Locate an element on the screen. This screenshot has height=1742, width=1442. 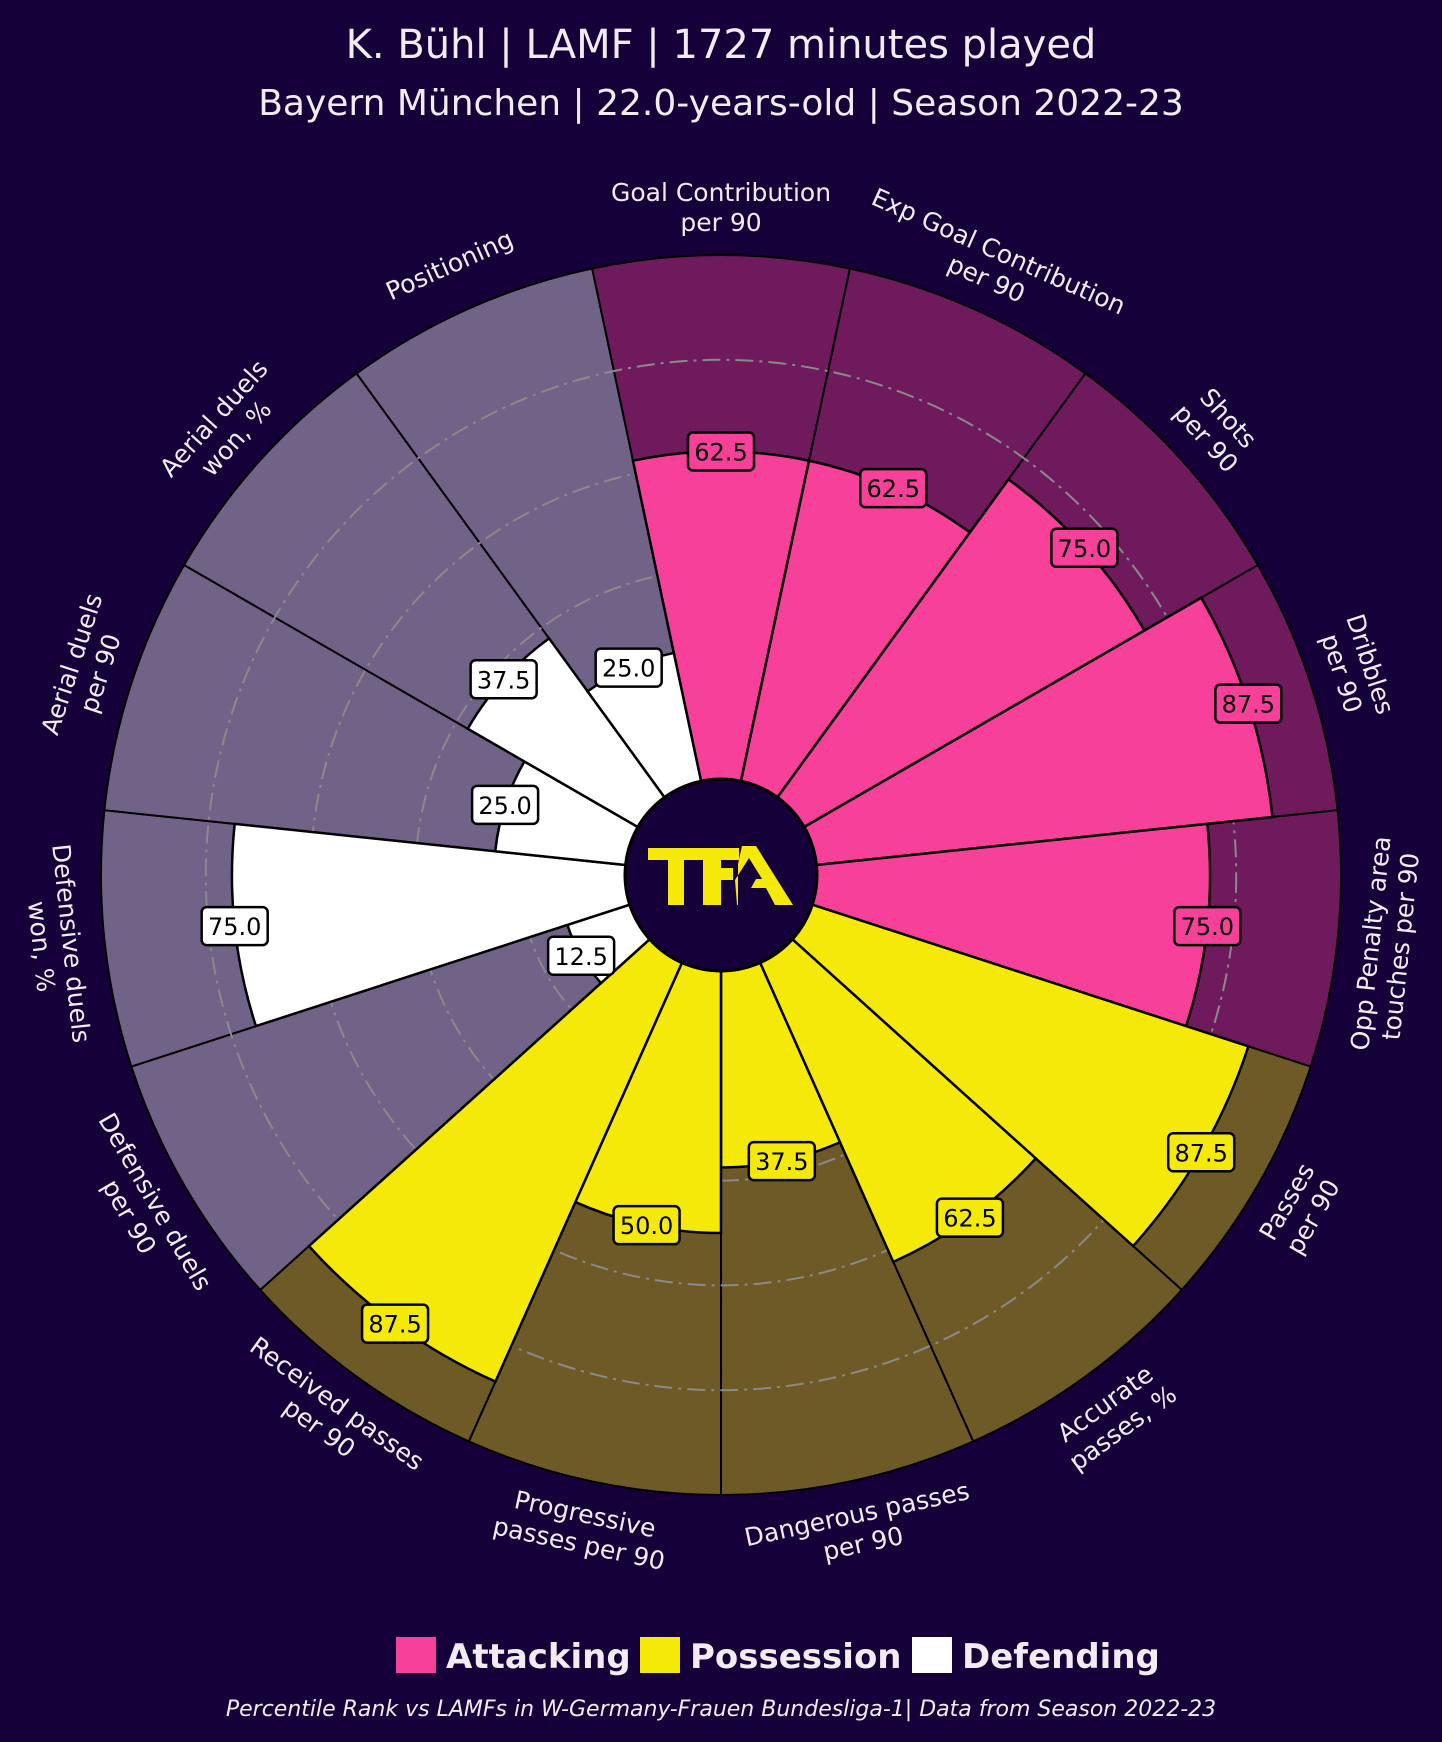
legend: Attacking Possession Defending is located at coordinates (778, 1657).